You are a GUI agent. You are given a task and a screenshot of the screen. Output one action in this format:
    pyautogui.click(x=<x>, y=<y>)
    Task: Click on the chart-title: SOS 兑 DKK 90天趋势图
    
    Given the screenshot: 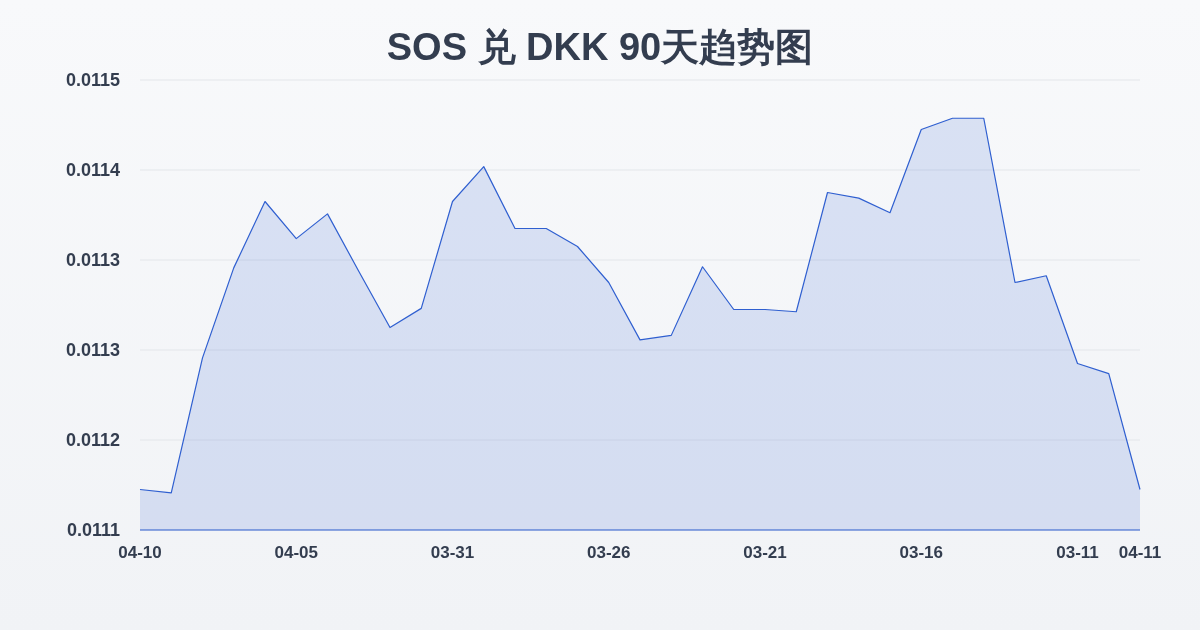 What is the action you would take?
    pyautogui.click(x=600, y=47)
    